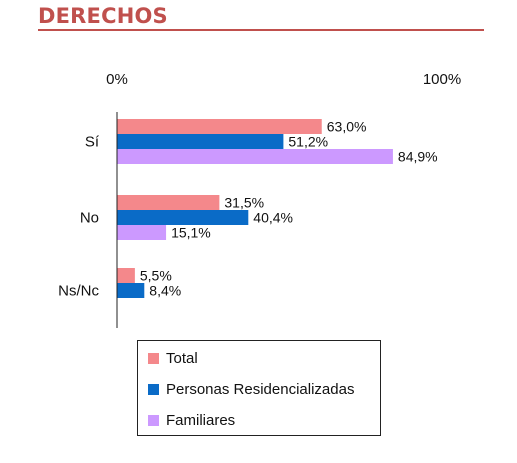 This screenshot has height=463, width=517. What do you see at coordinates (219, 126) in the screenshot?
I see `bar-total-s` at bounding box center [219, 126].